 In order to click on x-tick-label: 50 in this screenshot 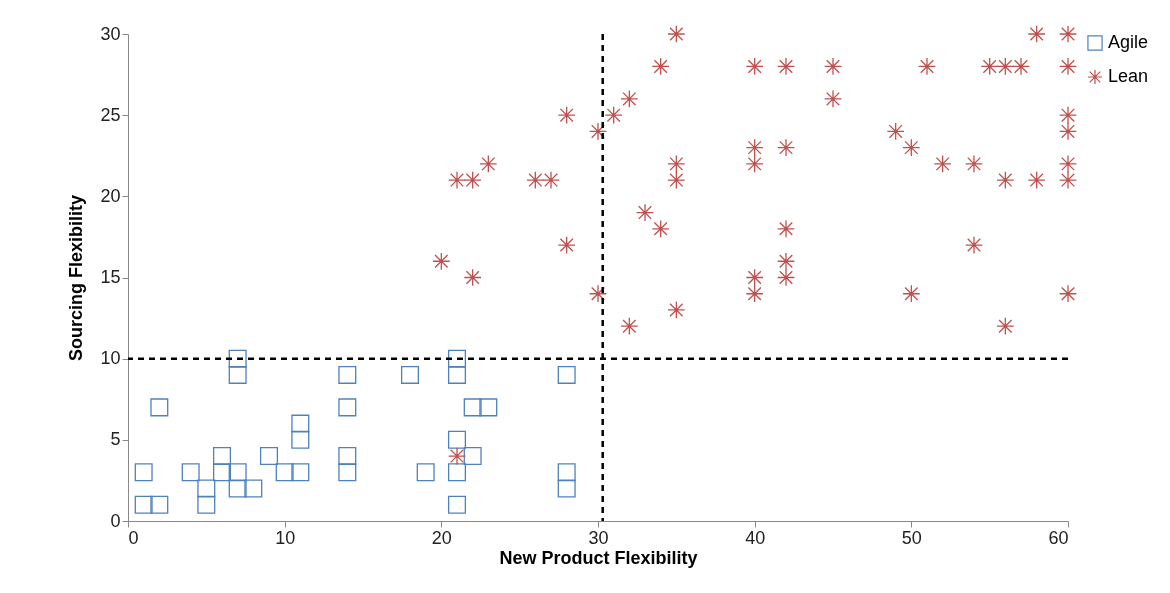, I will do `click(911, 537)`.